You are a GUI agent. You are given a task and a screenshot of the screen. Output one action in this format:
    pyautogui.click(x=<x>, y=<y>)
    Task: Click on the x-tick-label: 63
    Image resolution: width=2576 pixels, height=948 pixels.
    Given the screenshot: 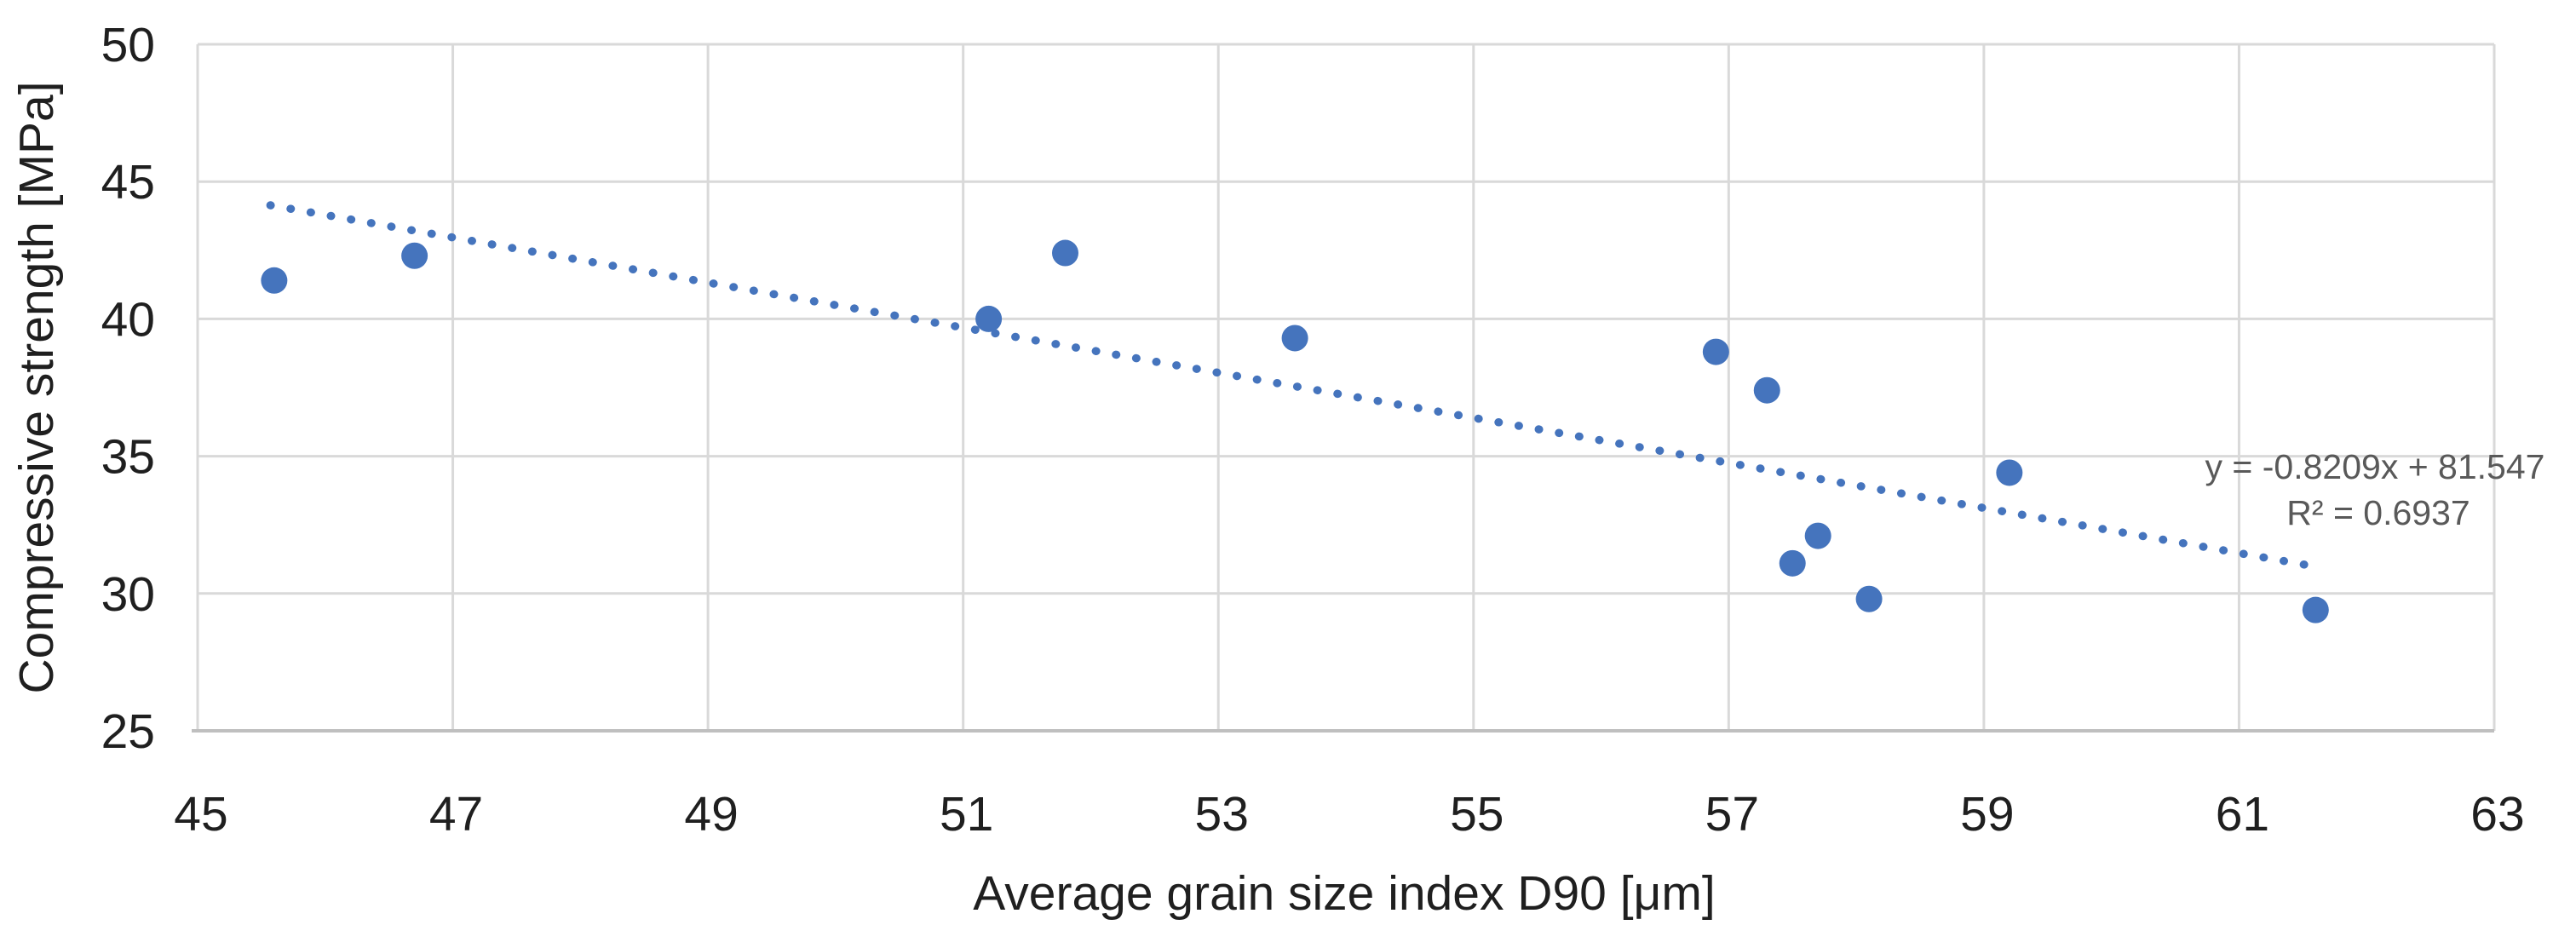 What is the action you would take?
    pyautogui.click(x=2497, y=814)
    